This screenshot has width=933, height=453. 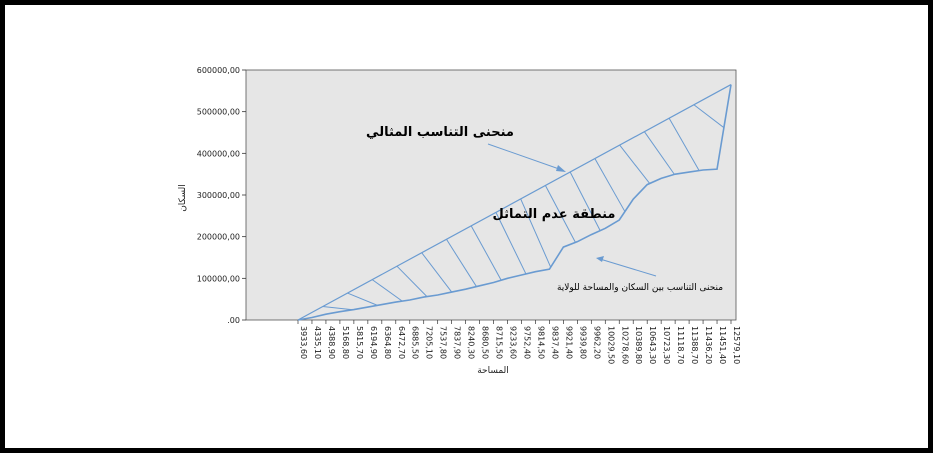 What do you see at coordinates (218, 70) in the screenshot?
I see `y-tick-label: 600000,00` at bounding box center [218, 70].